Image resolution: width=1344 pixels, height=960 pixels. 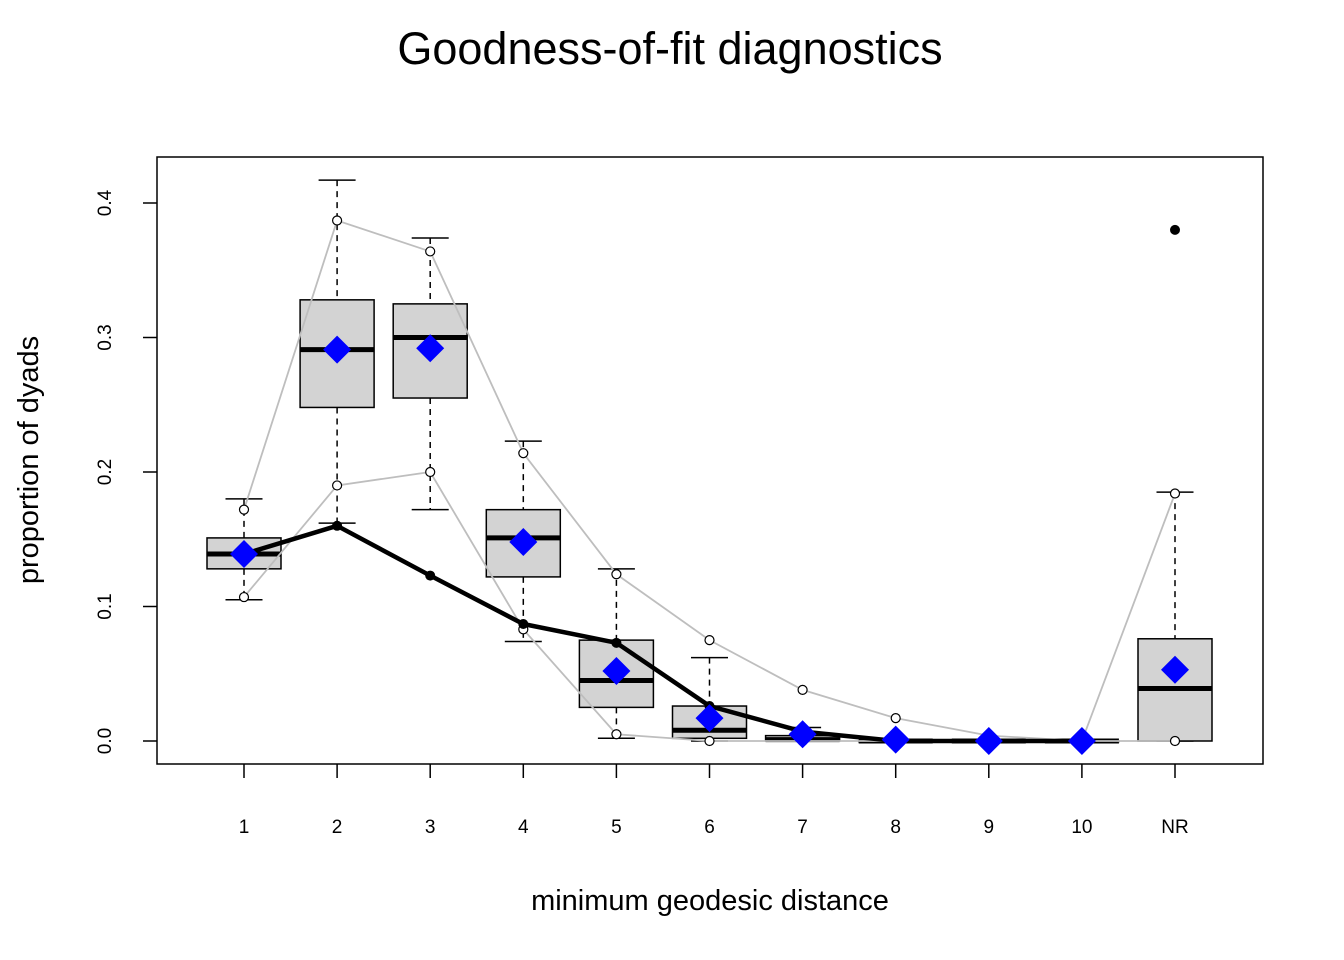 What do you see at coordinates (710, 901) in the screenshot?
I see `x-axis-label: minimum geodesic distance` at bounding box center [710, 901].